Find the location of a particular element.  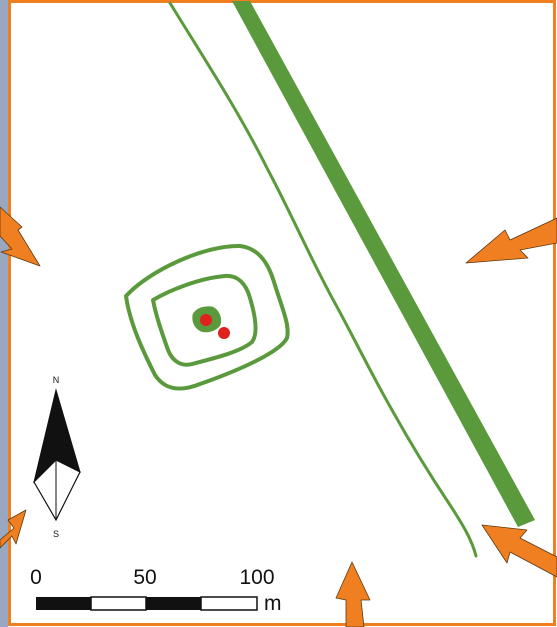

scale-bar: 0 50 100 m is located at coordinates (155, 590).